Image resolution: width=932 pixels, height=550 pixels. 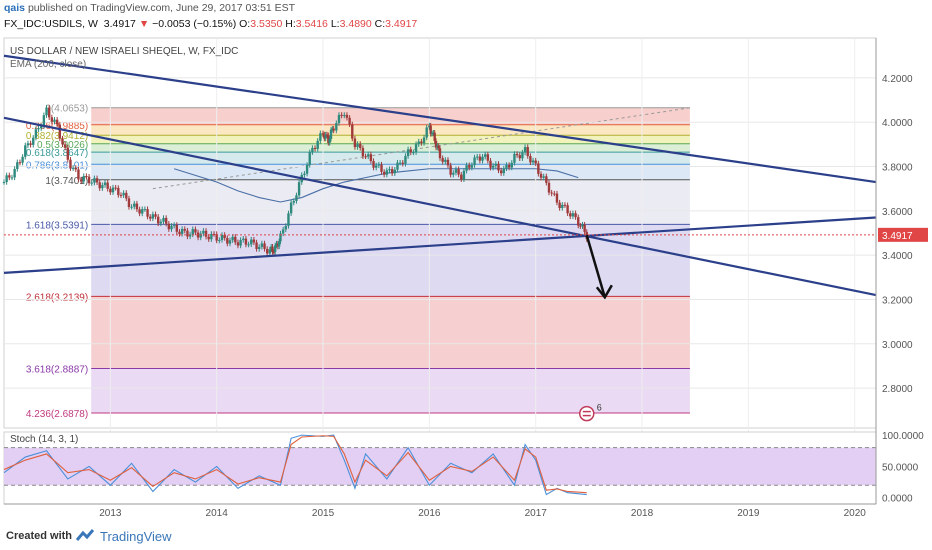 I want to click on fib-level-label: 1(3.7401), so click(x=66, y=181).